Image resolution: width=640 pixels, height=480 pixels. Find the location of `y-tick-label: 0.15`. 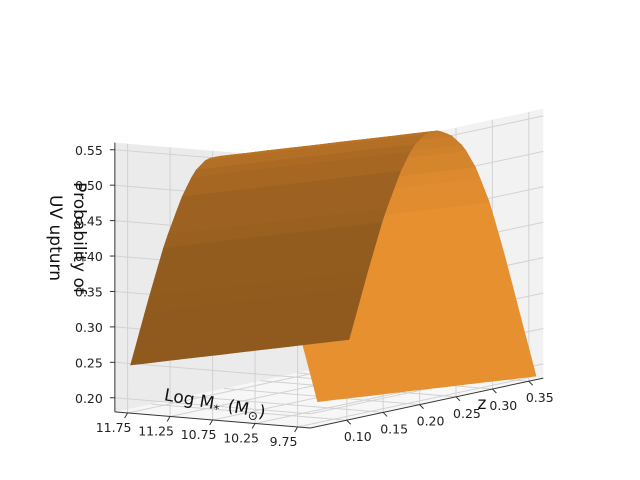

y-tick-label: 0.15 is located at coordinates (394, 428).